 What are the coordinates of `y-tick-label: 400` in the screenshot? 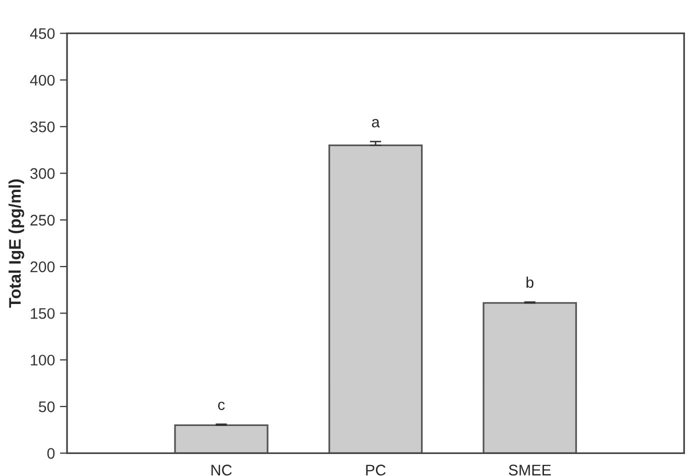 It's located at (42, 80).